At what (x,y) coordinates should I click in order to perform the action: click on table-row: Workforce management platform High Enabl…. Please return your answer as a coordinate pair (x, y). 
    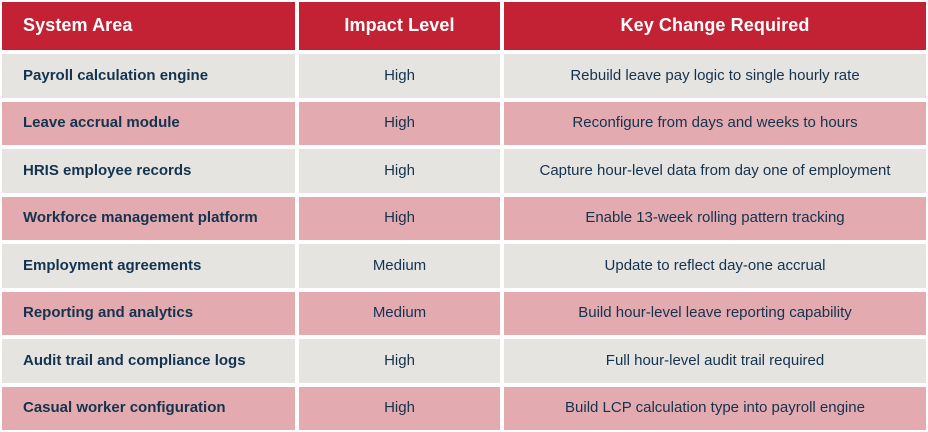
    Looking at the image, I should click on (464, 218).